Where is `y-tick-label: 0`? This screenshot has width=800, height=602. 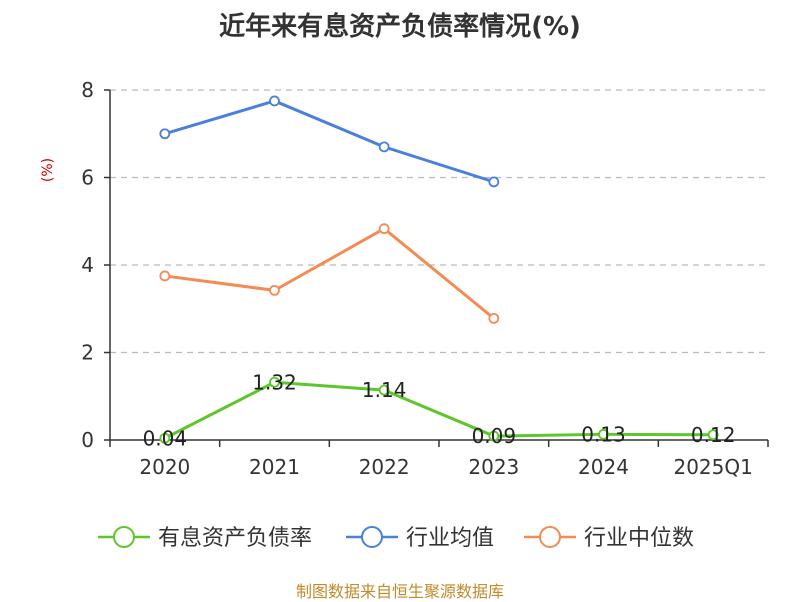 y-tick-label: 0 is located at coordinates (87, 440).